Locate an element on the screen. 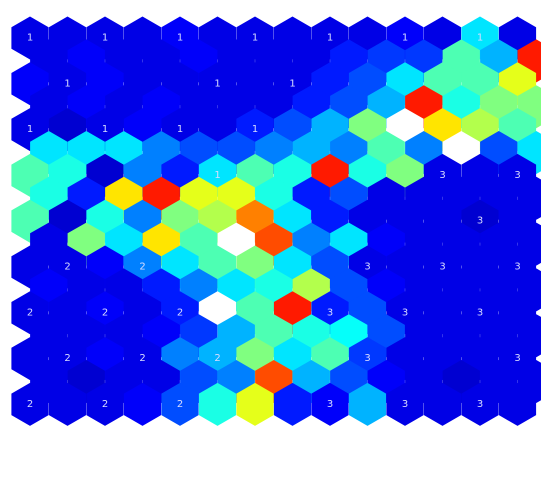  cluster-label-39: 3 is located at coordinates (480, 404).